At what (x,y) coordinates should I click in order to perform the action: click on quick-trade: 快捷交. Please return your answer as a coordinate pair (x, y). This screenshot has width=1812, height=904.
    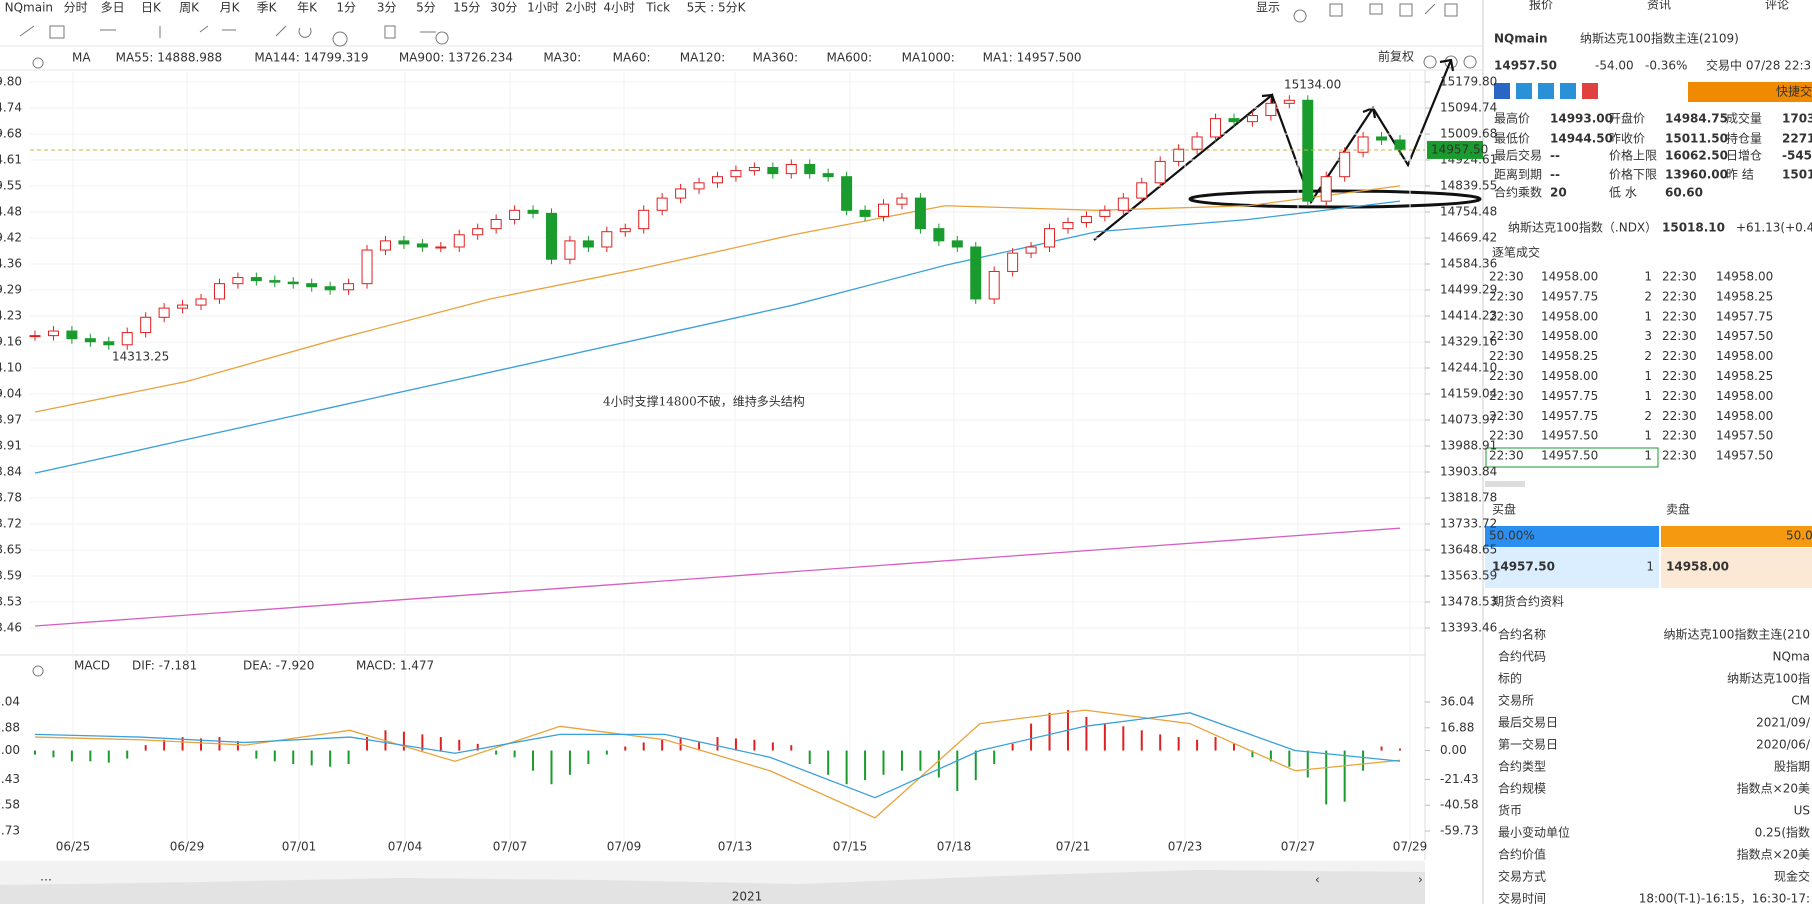
    Looking at the image, I should click on (1794, 91).